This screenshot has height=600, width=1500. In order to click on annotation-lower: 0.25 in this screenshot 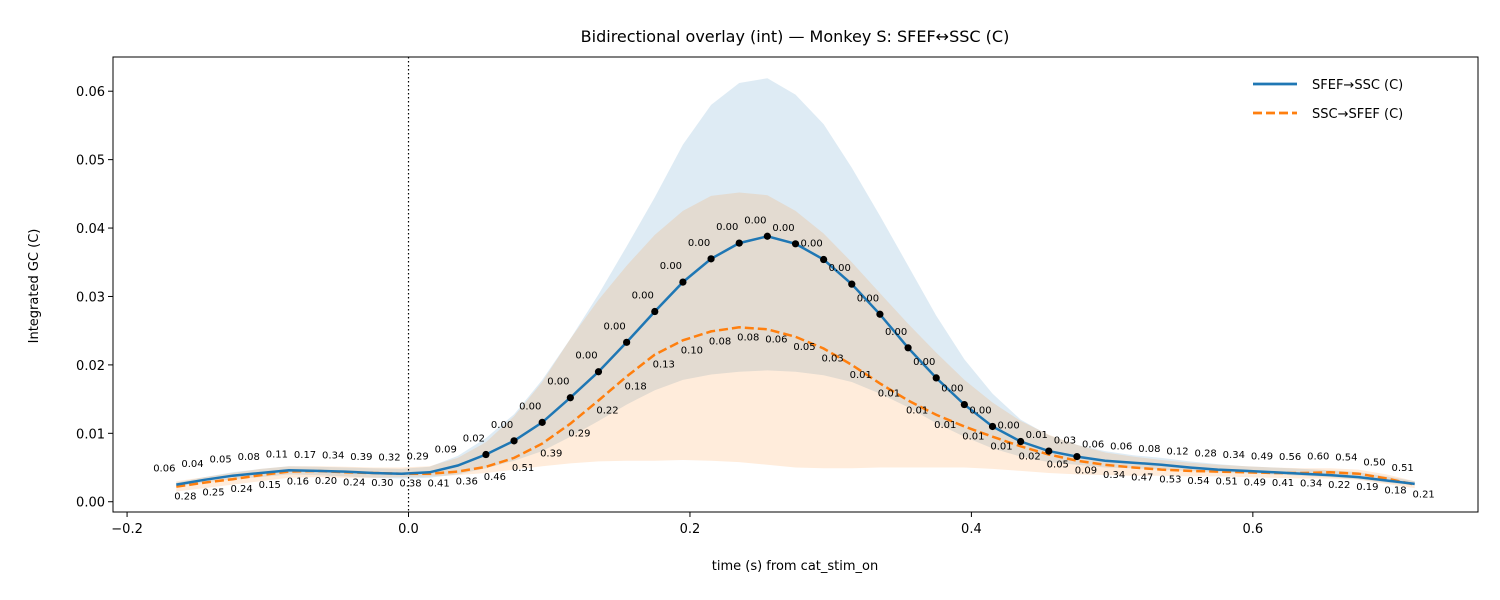, I will do `click(213, 493)`.